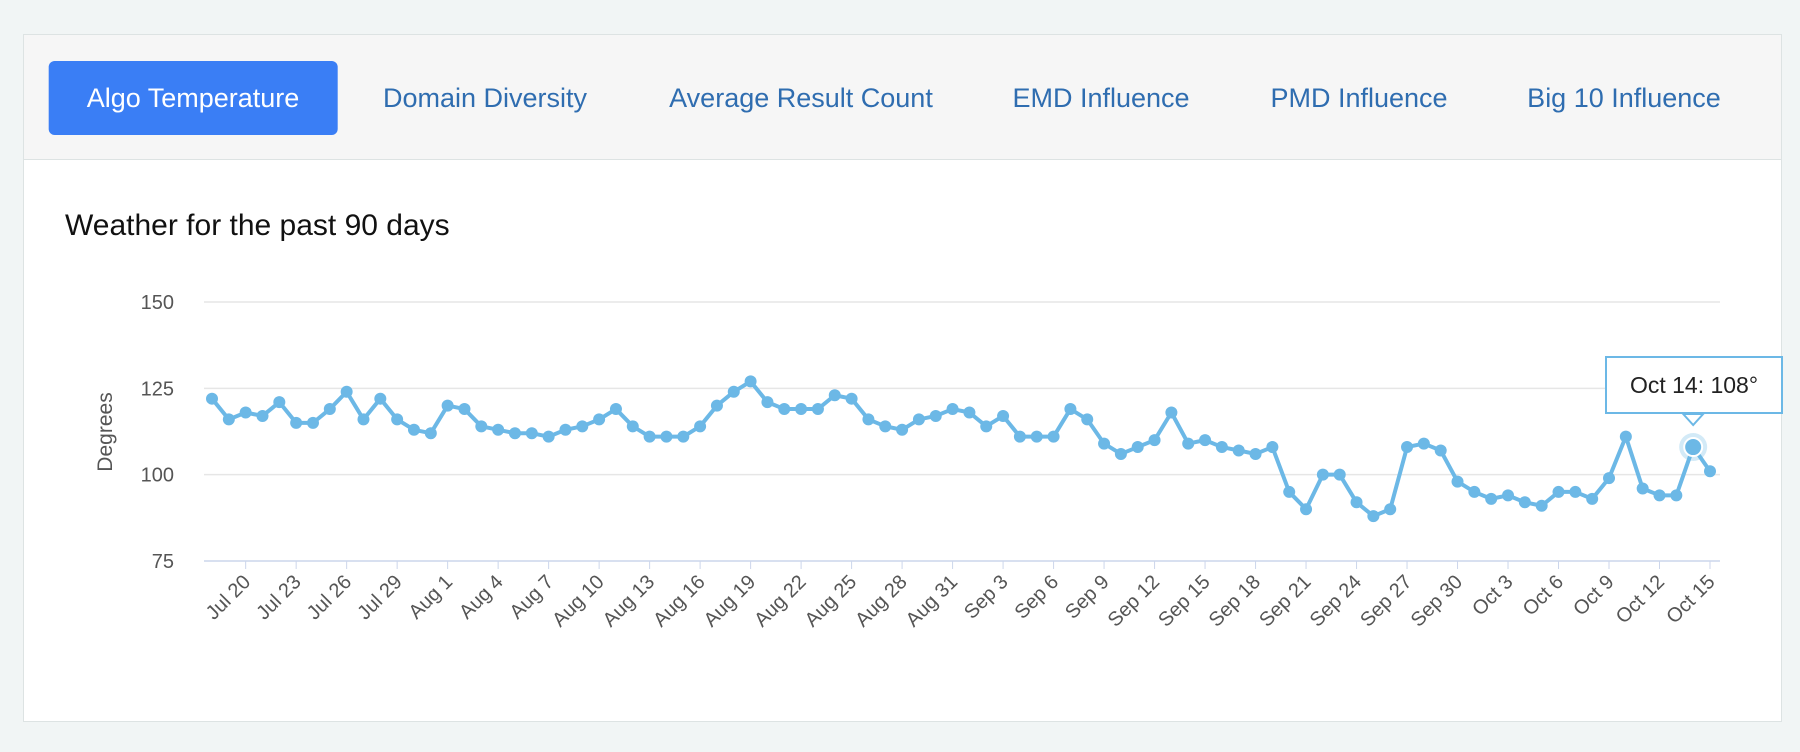  Describe the element at coordinates (157, 303) in the screenshot. I see `y-tick-label: 150` at that location.